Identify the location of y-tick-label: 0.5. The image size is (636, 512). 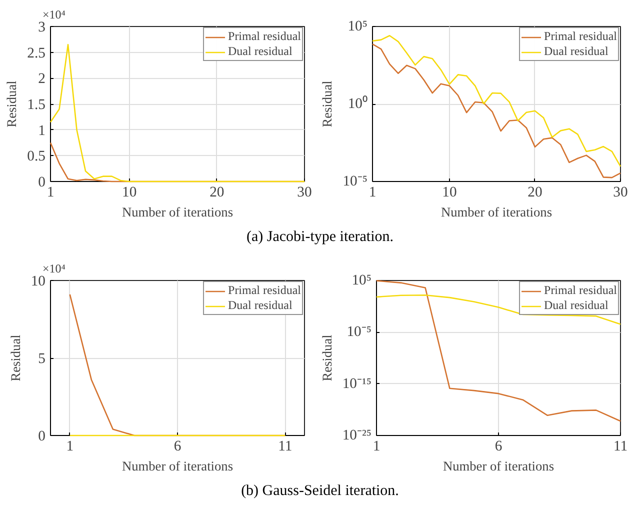
(36, 156).